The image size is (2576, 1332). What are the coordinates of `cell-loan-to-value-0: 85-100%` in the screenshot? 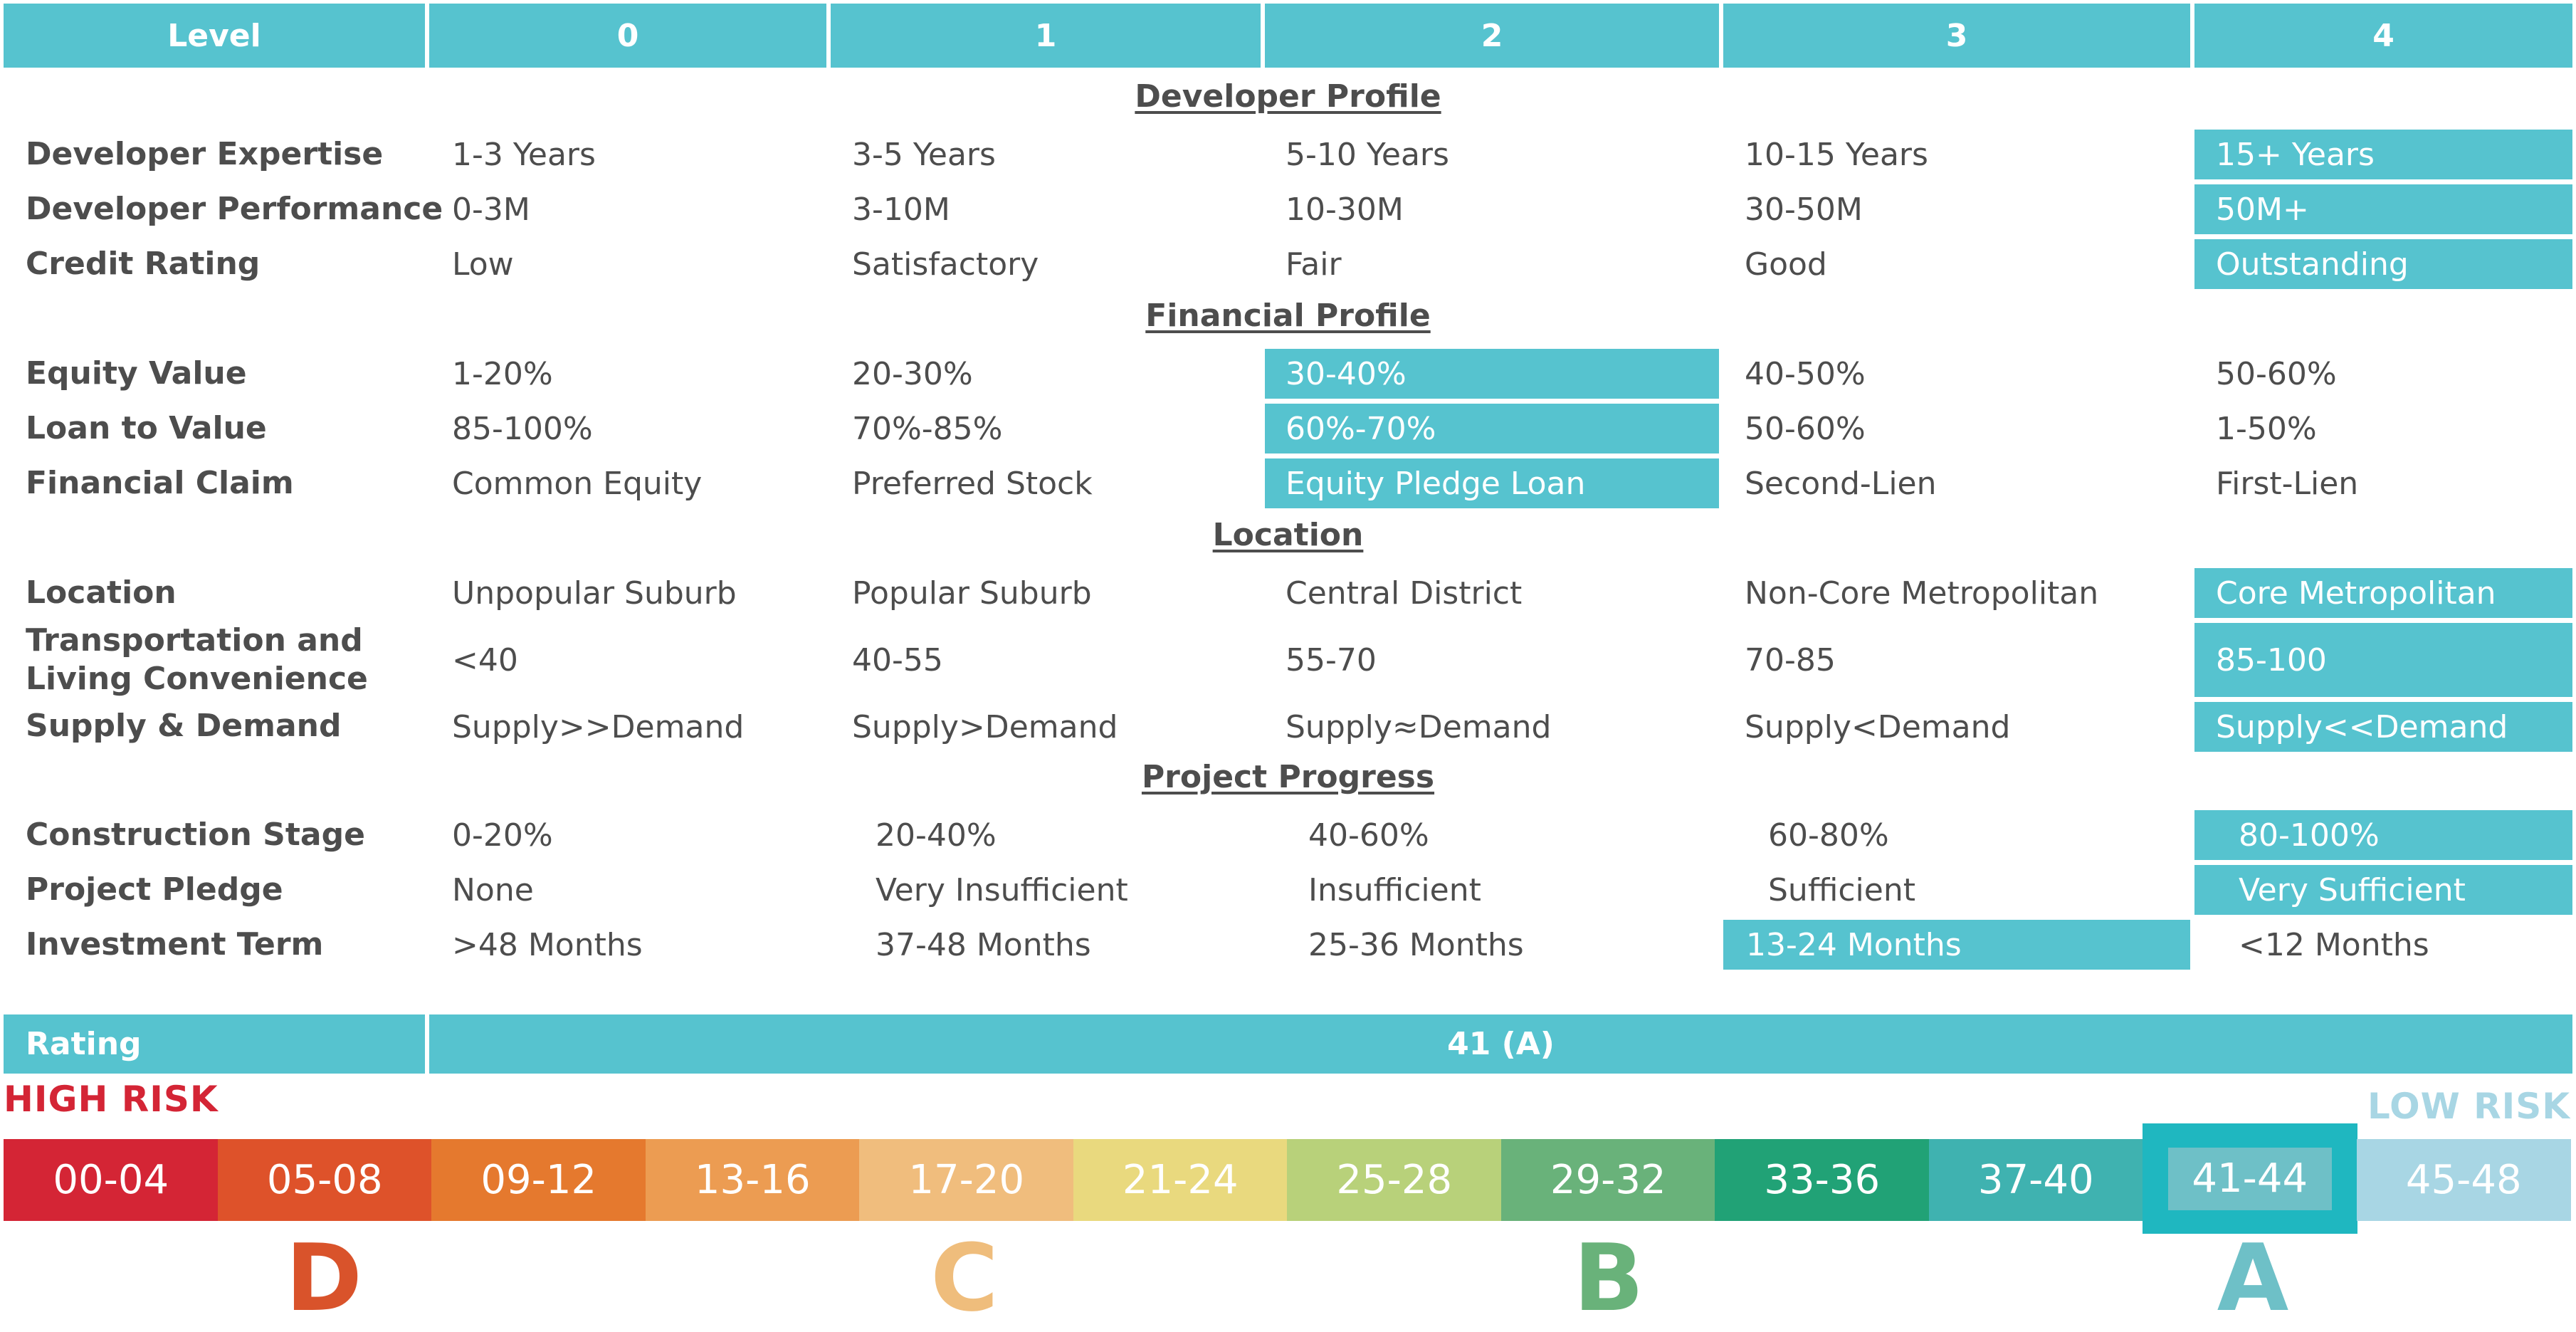 It's located at (522, 428).